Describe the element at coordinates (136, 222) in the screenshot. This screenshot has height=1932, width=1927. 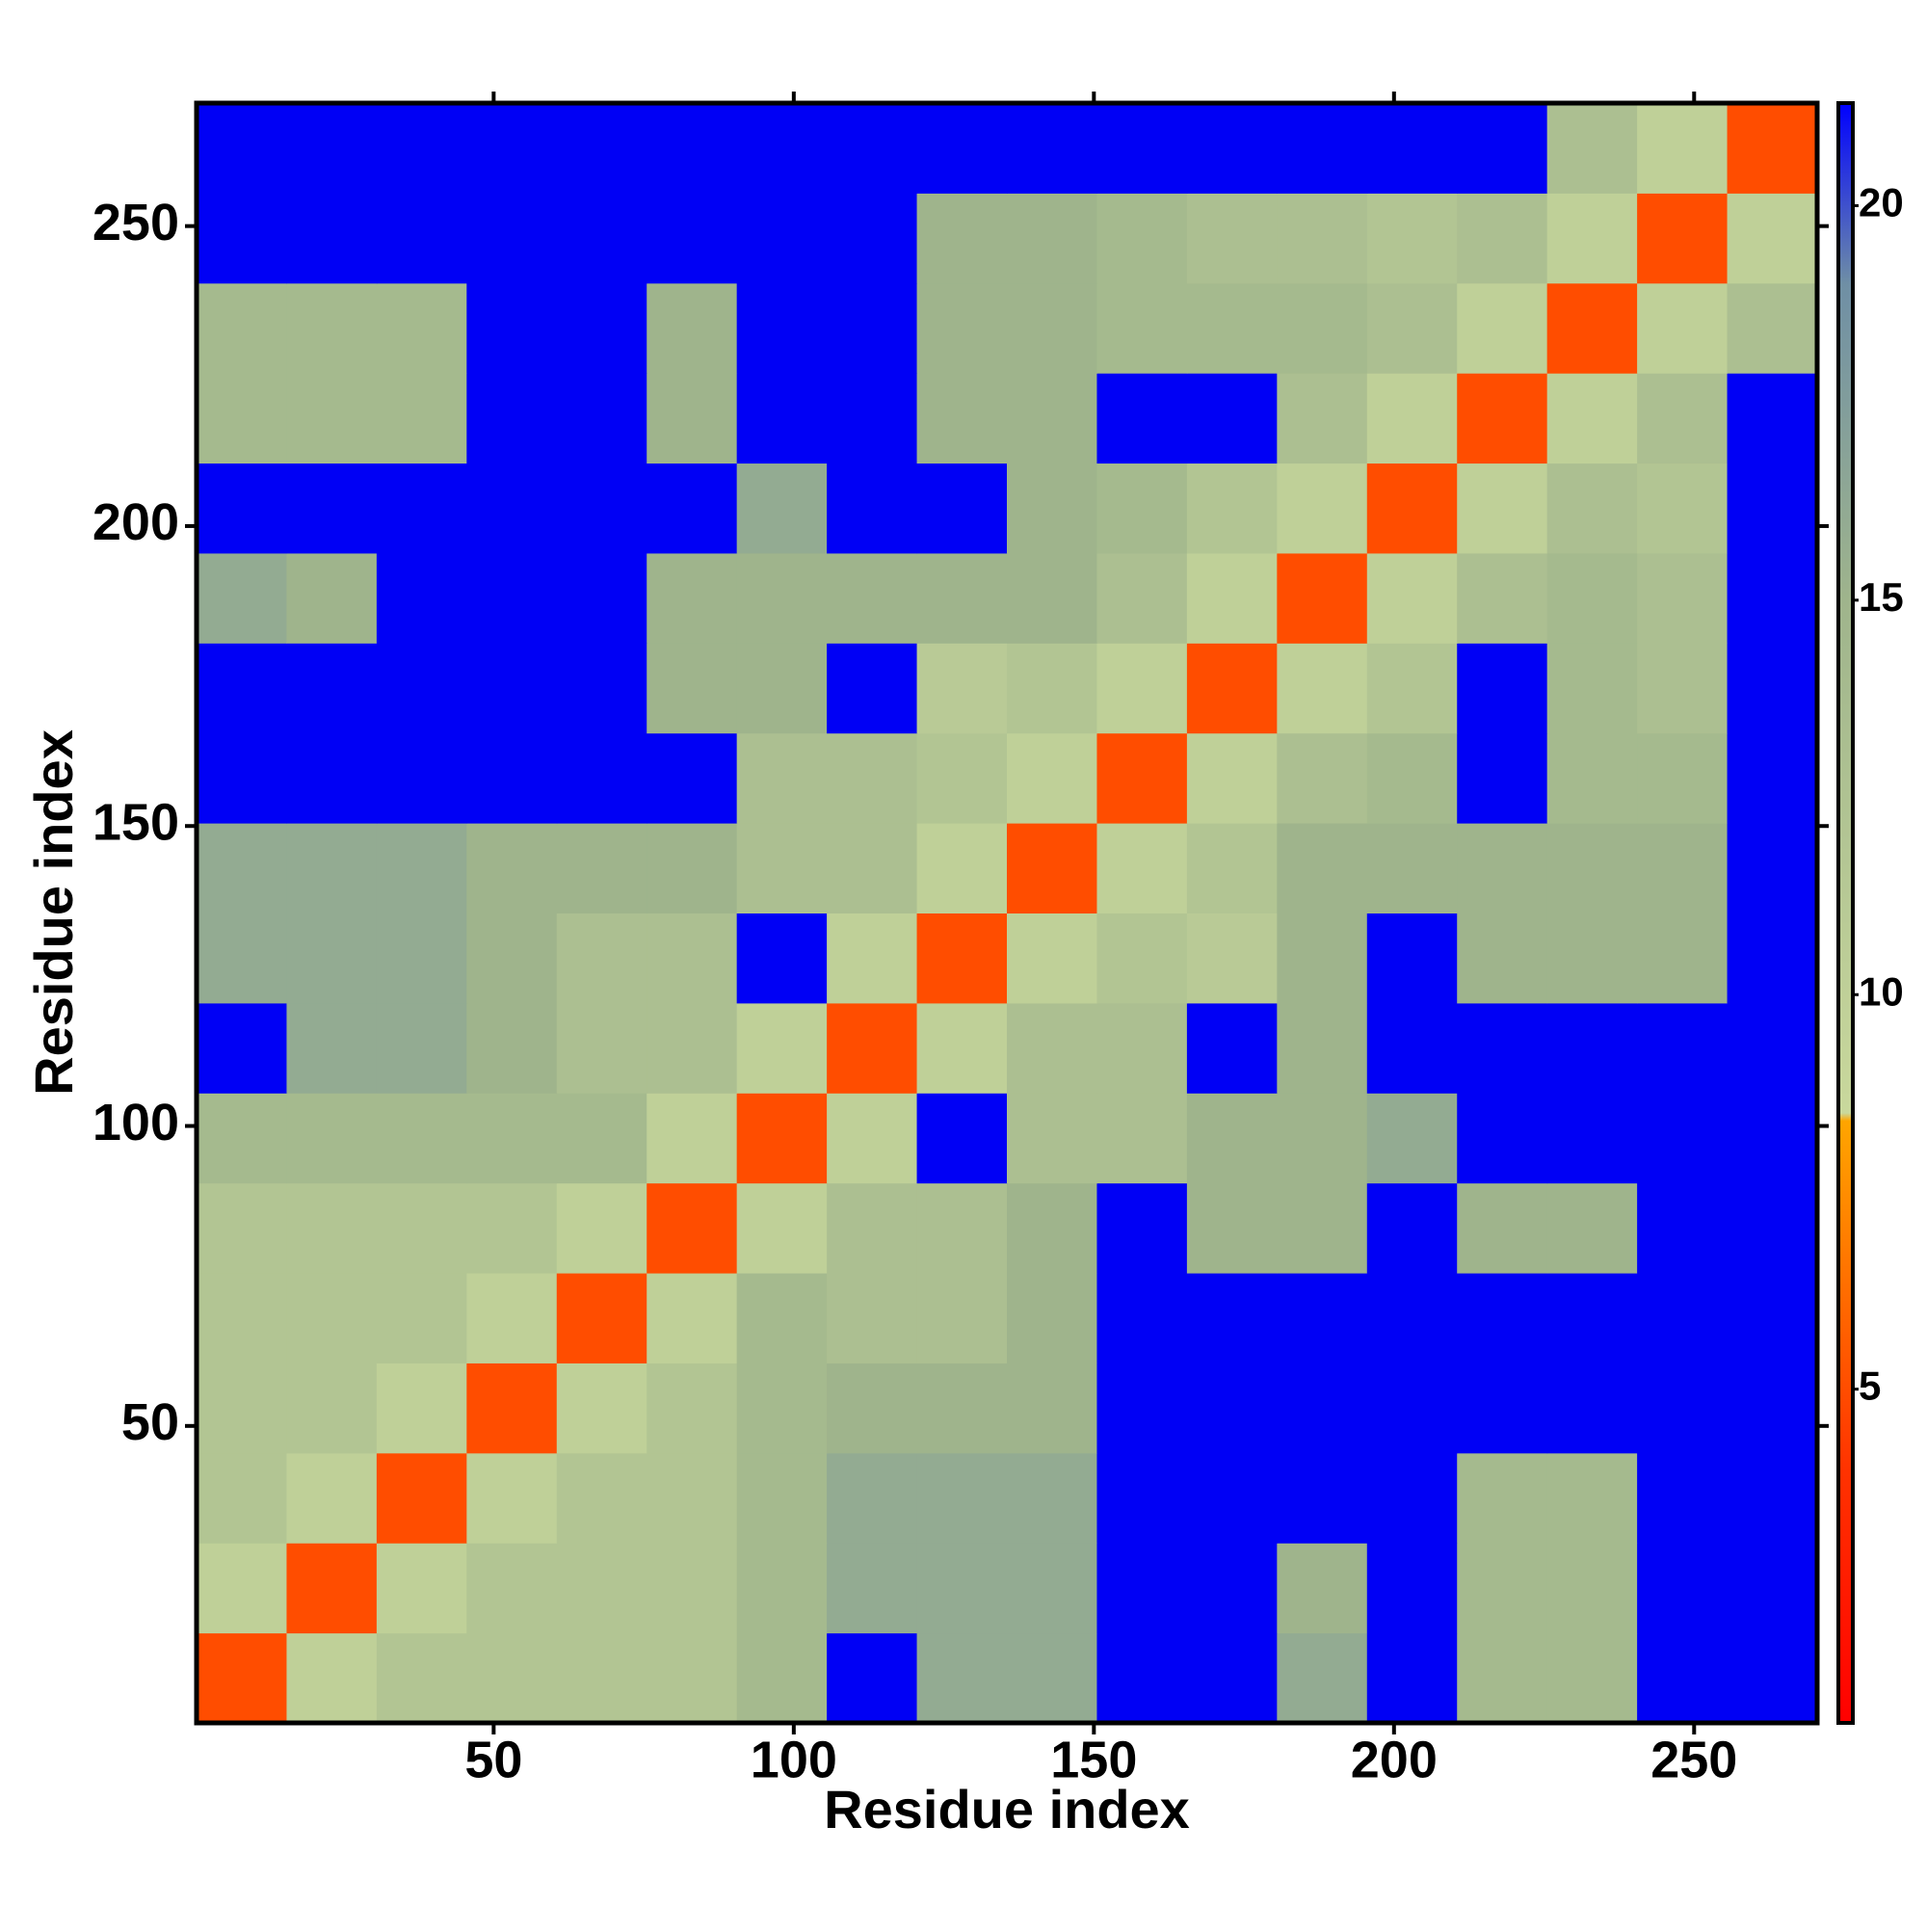
I see `y-tick-label: 250` at that location.